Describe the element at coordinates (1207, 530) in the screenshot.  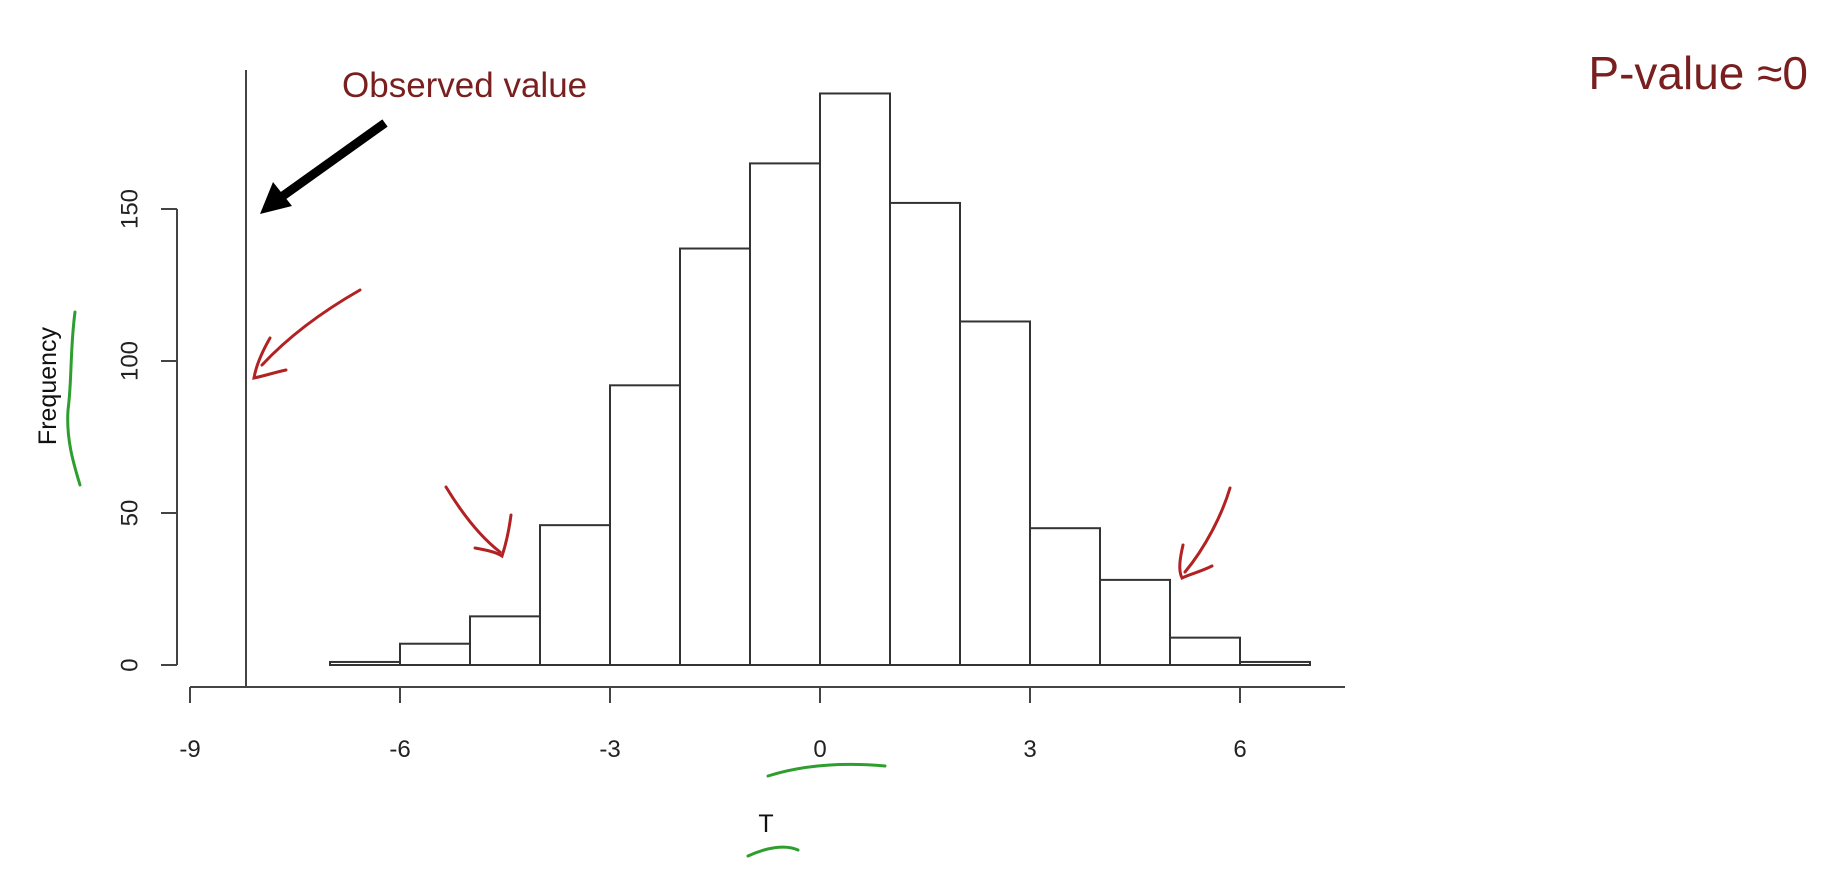
I see `hand-arrow-right` at that location.